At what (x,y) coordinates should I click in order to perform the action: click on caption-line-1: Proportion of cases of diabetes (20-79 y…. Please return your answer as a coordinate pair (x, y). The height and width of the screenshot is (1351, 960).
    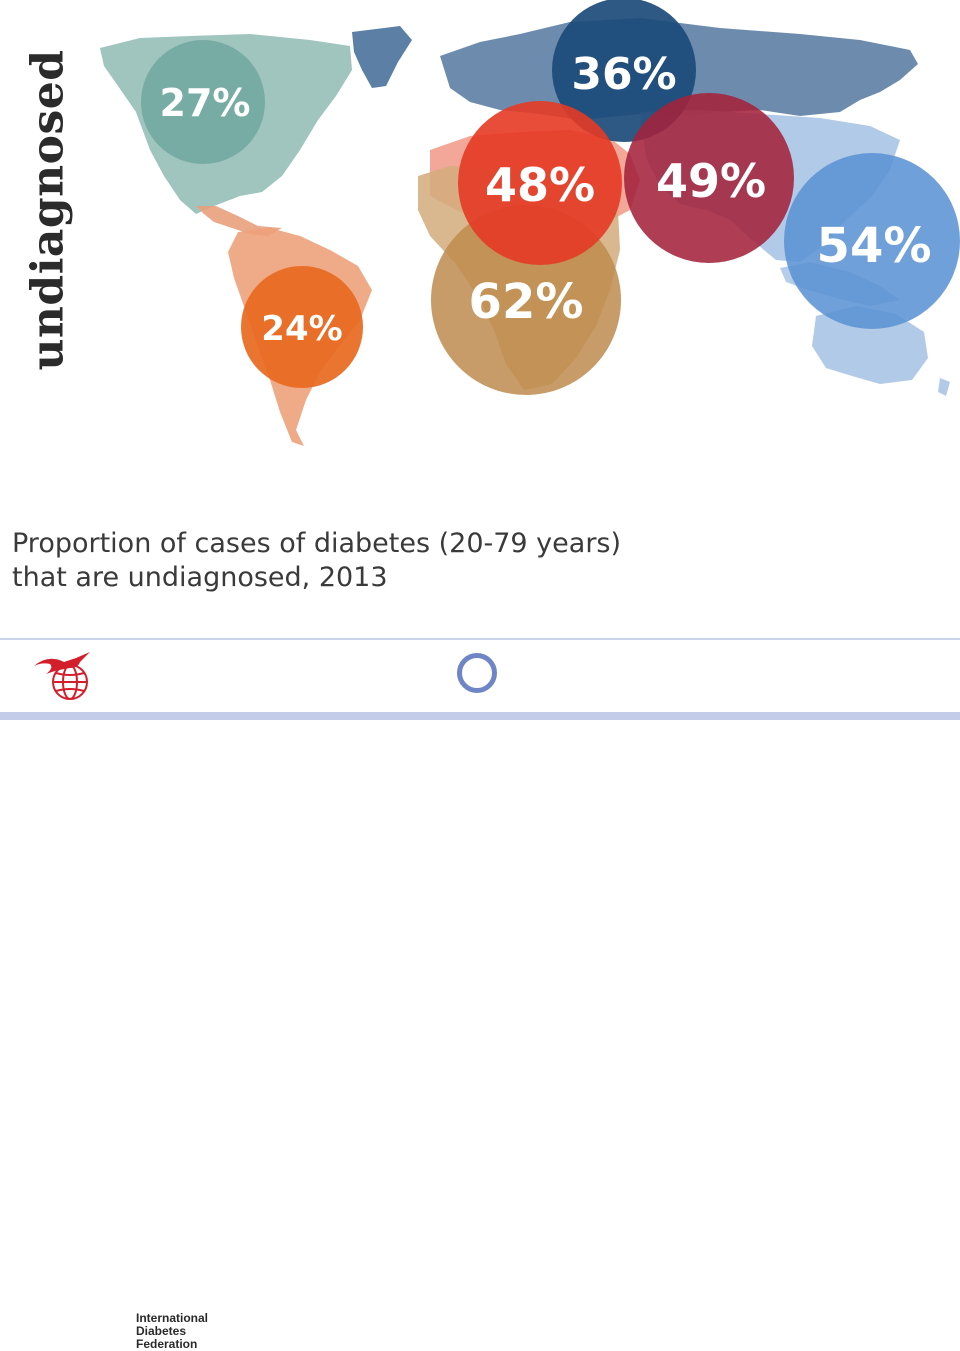
    Looking at the image, I should click on (317, 543).